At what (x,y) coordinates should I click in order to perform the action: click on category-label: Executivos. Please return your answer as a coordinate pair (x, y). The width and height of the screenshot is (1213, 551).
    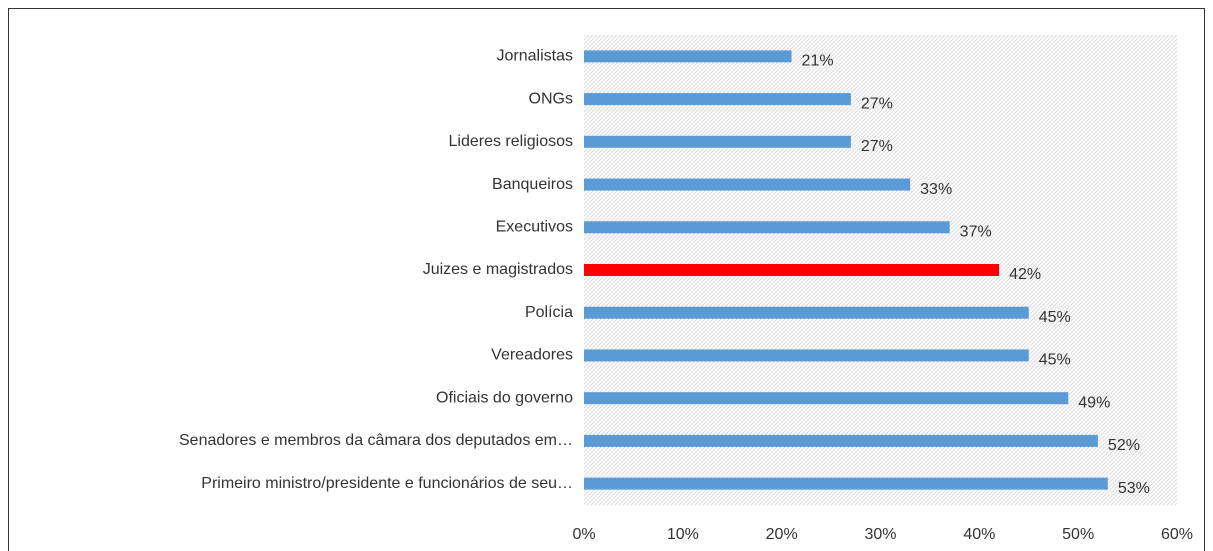
    Looking at the image, I should click on (534, 226).